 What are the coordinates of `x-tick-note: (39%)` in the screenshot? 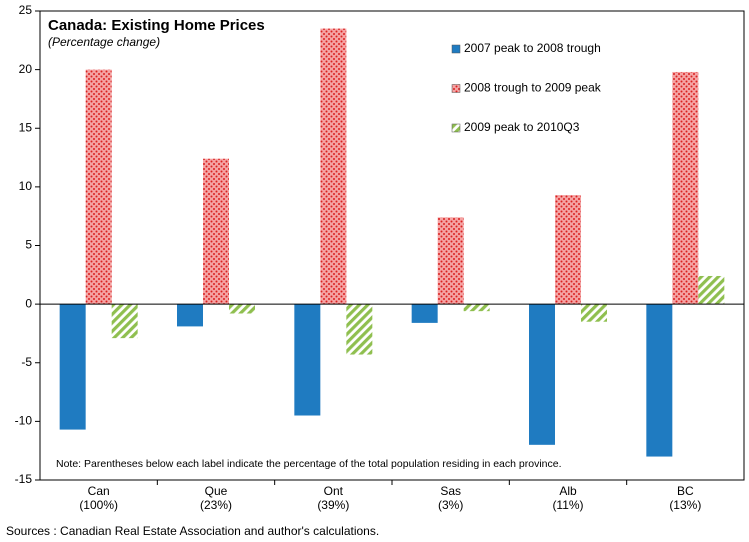 It's located at (333, 505).